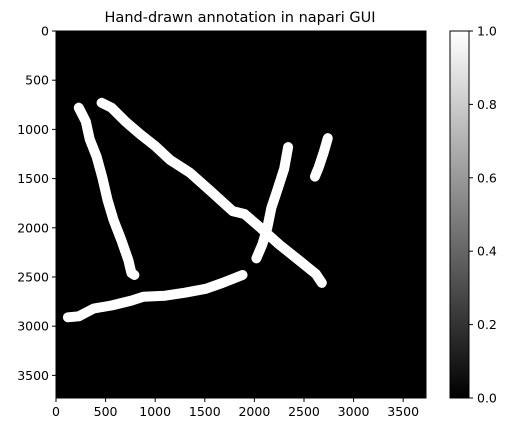 Image resolution: width=509 pixels, height=433 pixels. Describe the element at coordinates (33, 178) in the screenshot. I see `y-tick-label: 1500` at that location.